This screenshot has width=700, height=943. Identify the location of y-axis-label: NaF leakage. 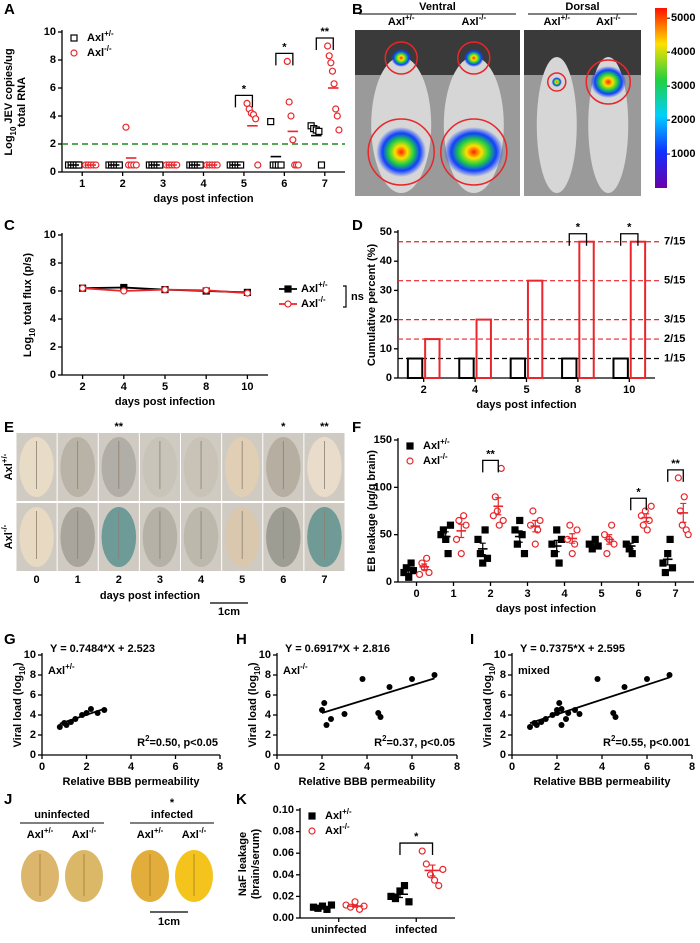
(243, 864).